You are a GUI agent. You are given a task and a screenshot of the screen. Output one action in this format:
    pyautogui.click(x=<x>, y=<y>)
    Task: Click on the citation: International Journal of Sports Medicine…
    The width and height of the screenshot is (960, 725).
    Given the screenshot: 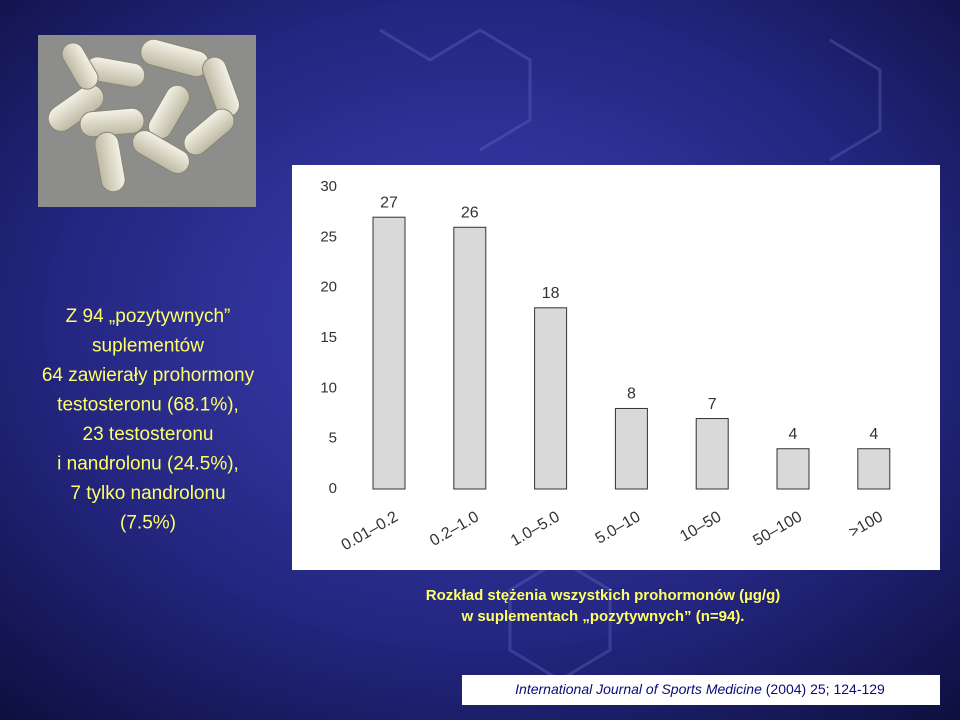 What is the action you would take?
    pyautogui.click(x=700, y=689)
    